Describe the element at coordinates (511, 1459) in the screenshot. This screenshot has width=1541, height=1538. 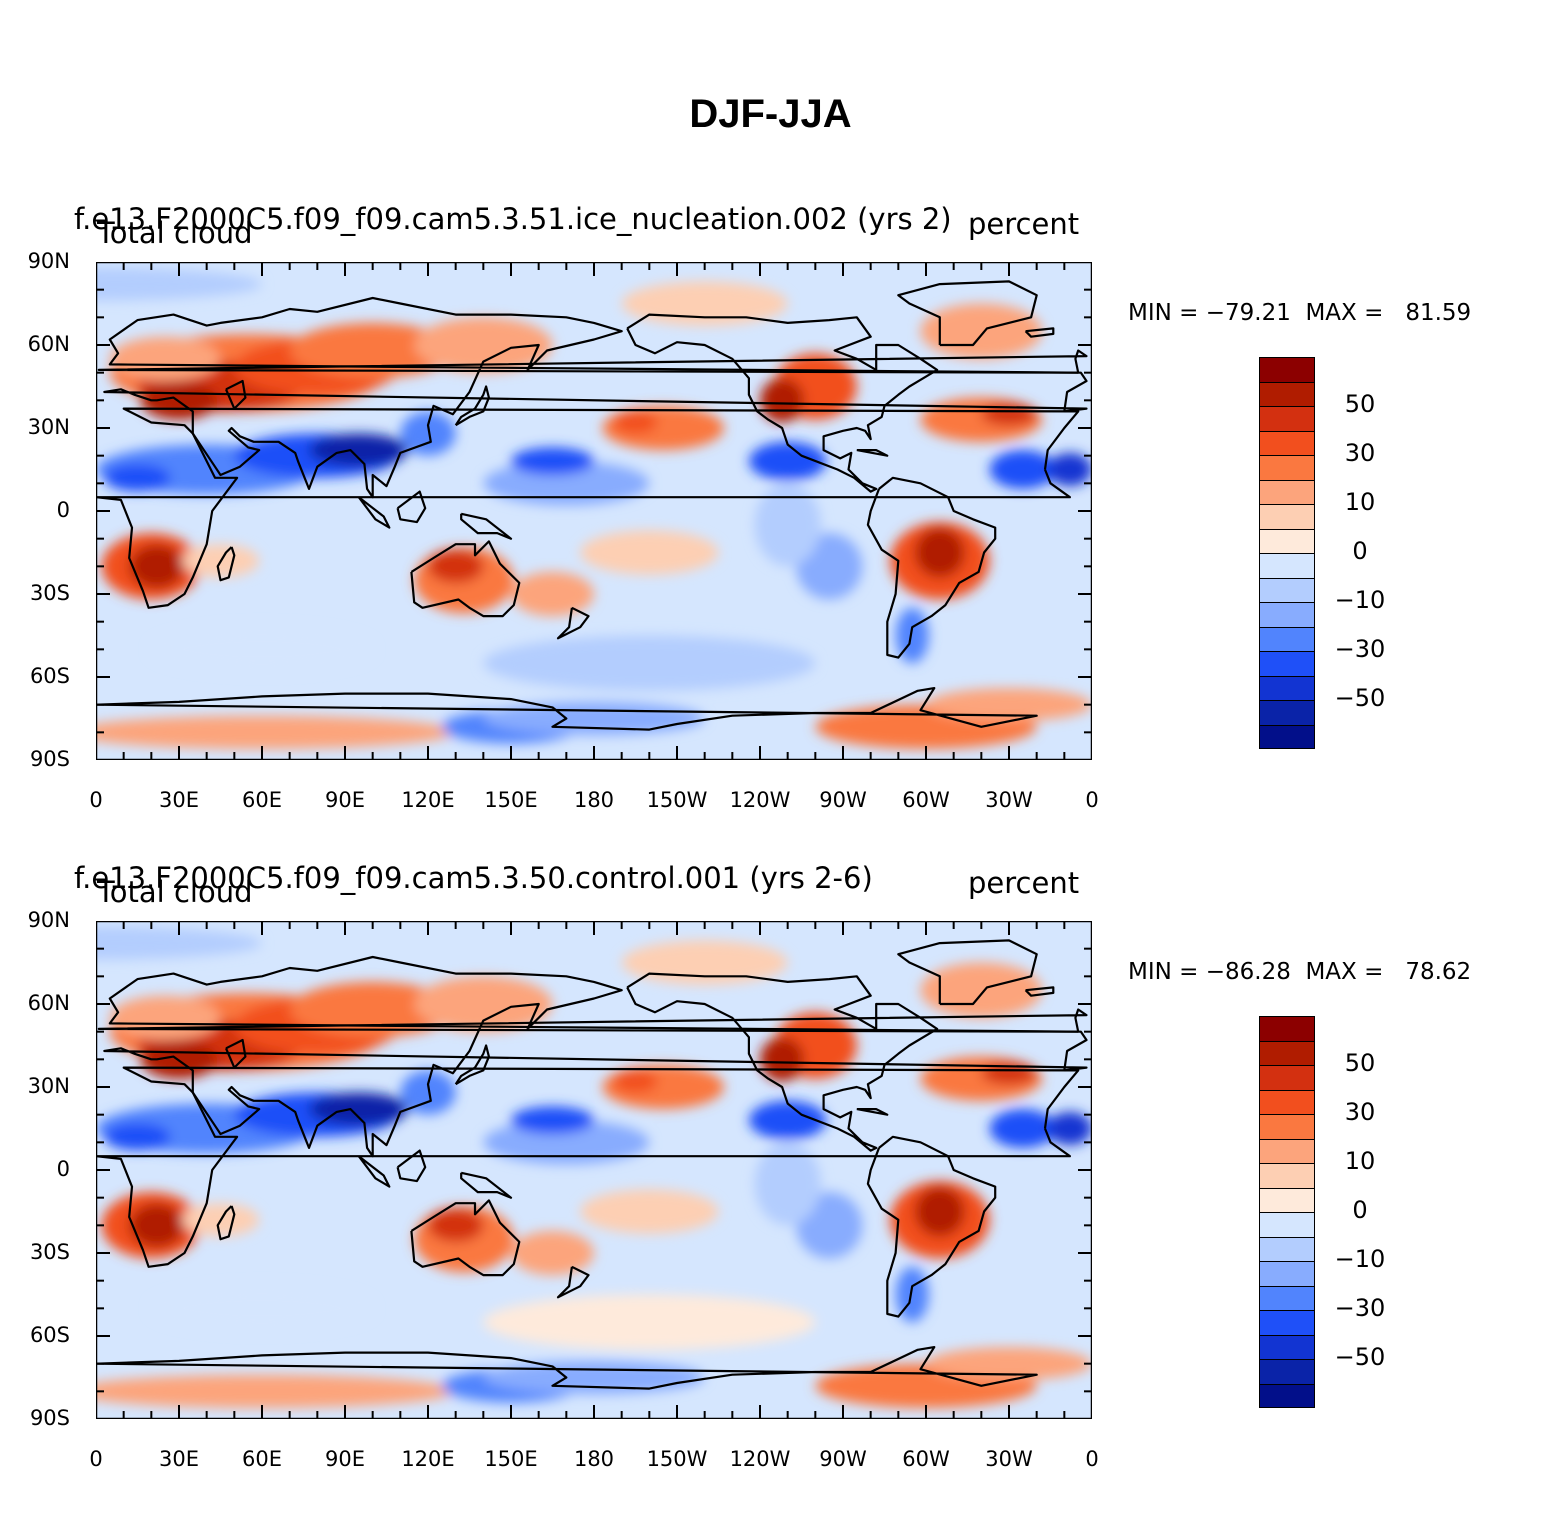
I see `lon-label: 150E` at that location.